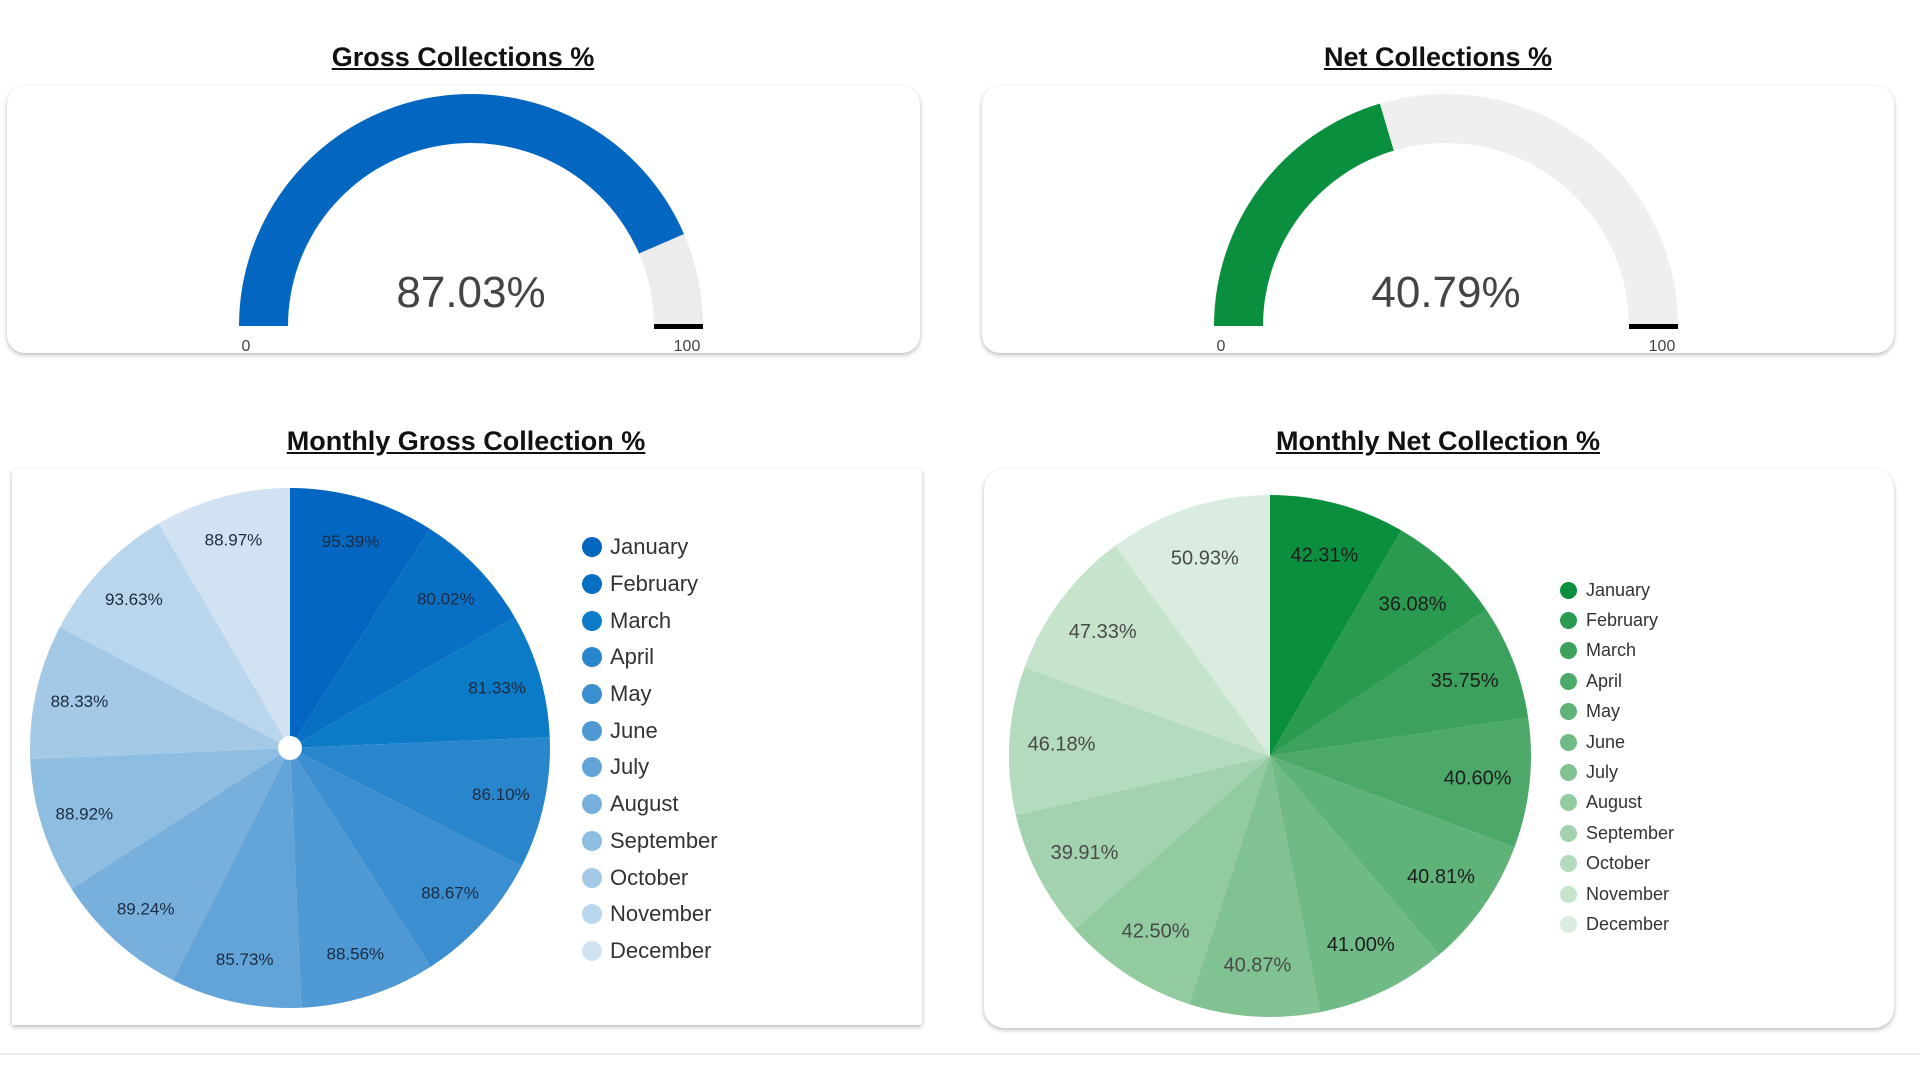 This screenshot has height=1080, width=1920. I want to click on slice-data-label: 47.33%, so click(1103, 632).